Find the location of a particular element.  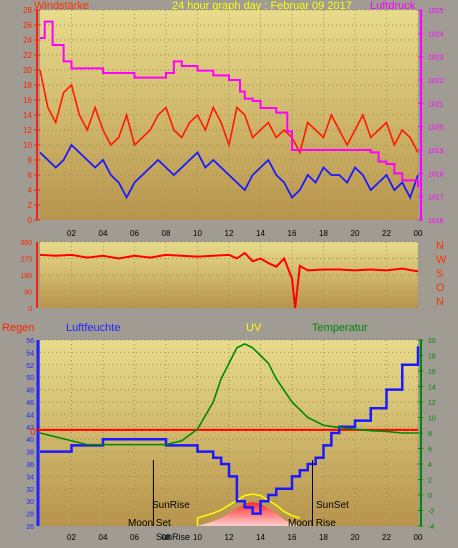

humidity-tick-label: 42 is located at coordinates (30, 428).